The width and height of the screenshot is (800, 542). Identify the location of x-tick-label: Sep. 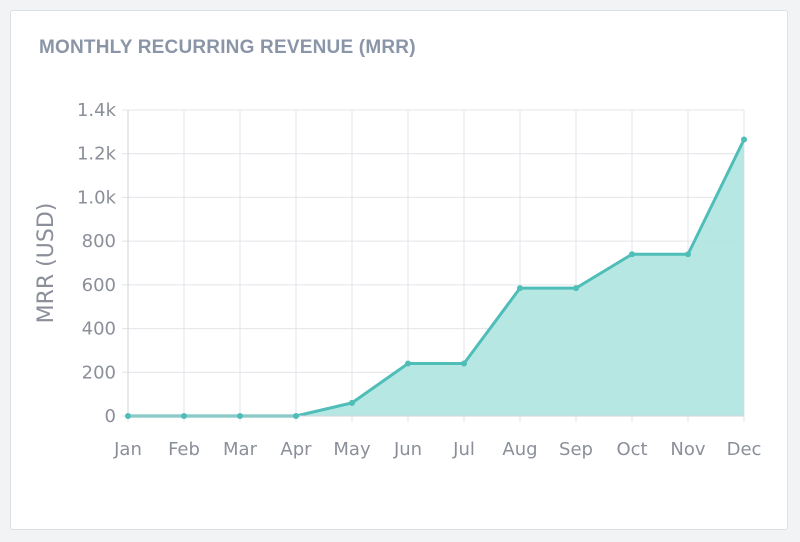
(576, 449).